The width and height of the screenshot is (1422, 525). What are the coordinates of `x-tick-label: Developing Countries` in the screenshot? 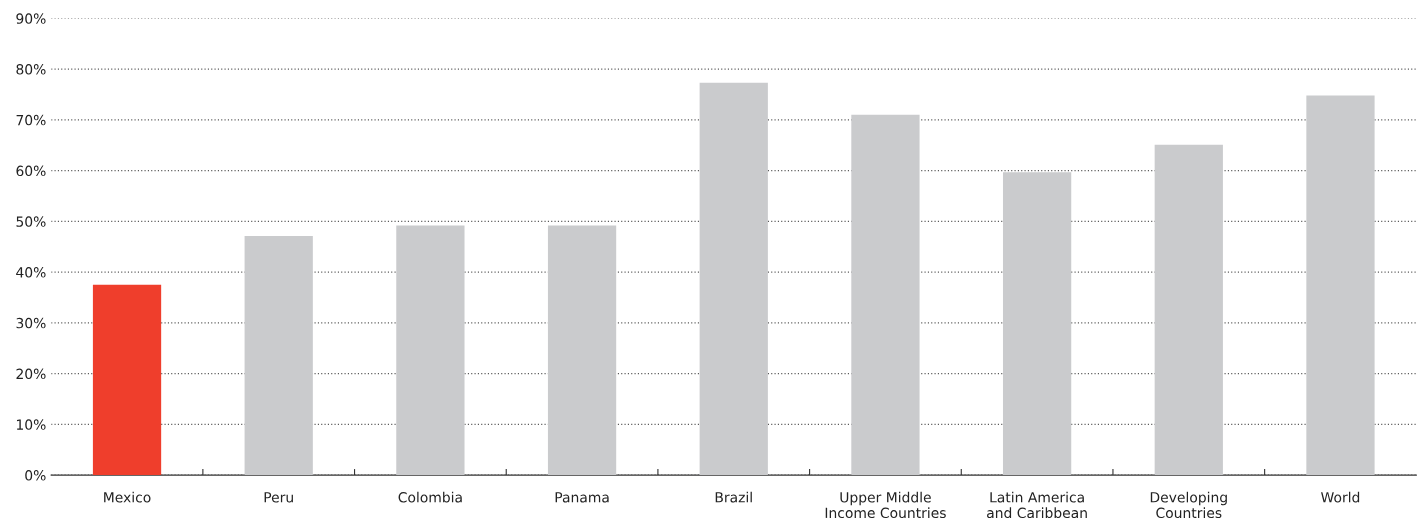 It's located at (1188, 505).